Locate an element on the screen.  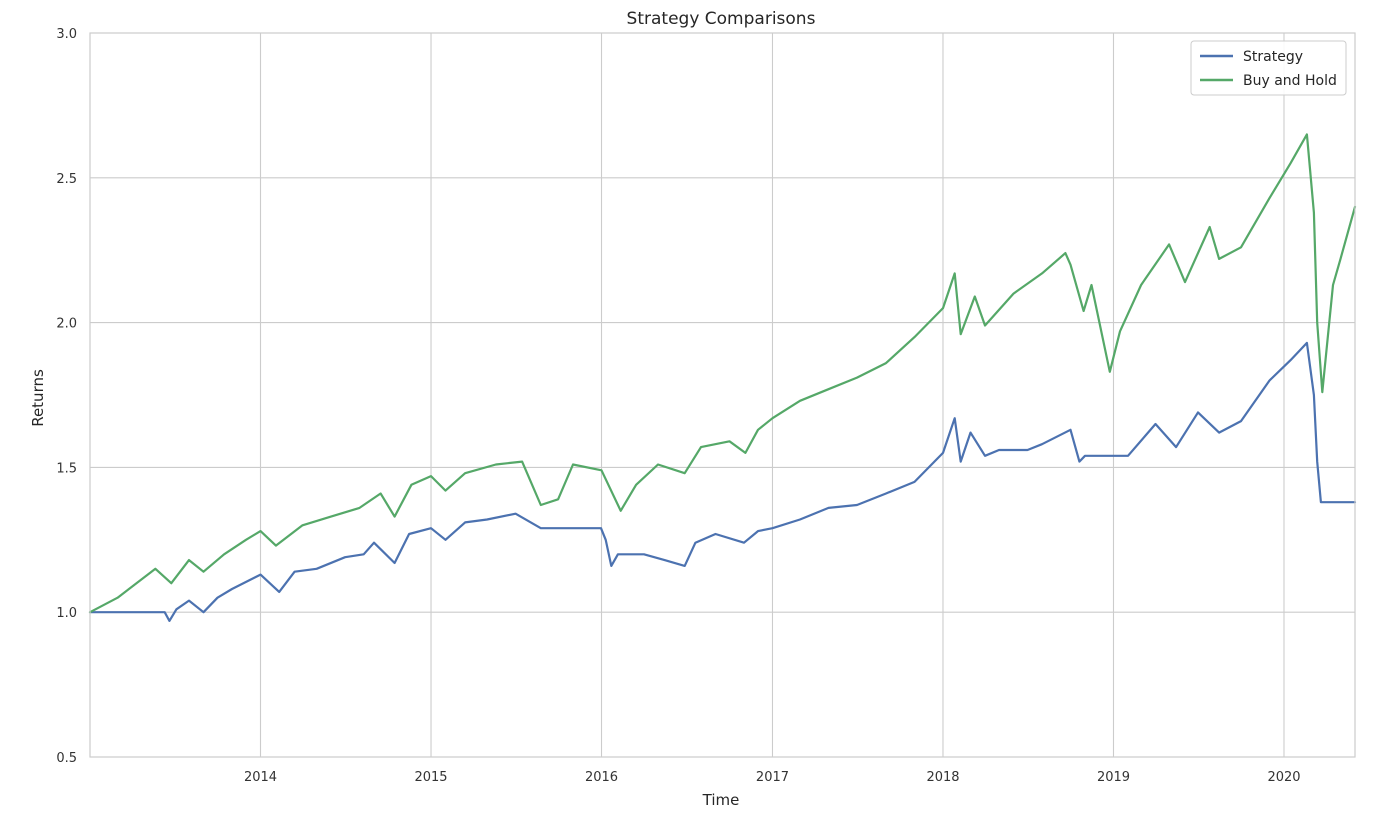
legend-label-buy-and-hold: Buy and Hold is located at coordinates (1290, 81).